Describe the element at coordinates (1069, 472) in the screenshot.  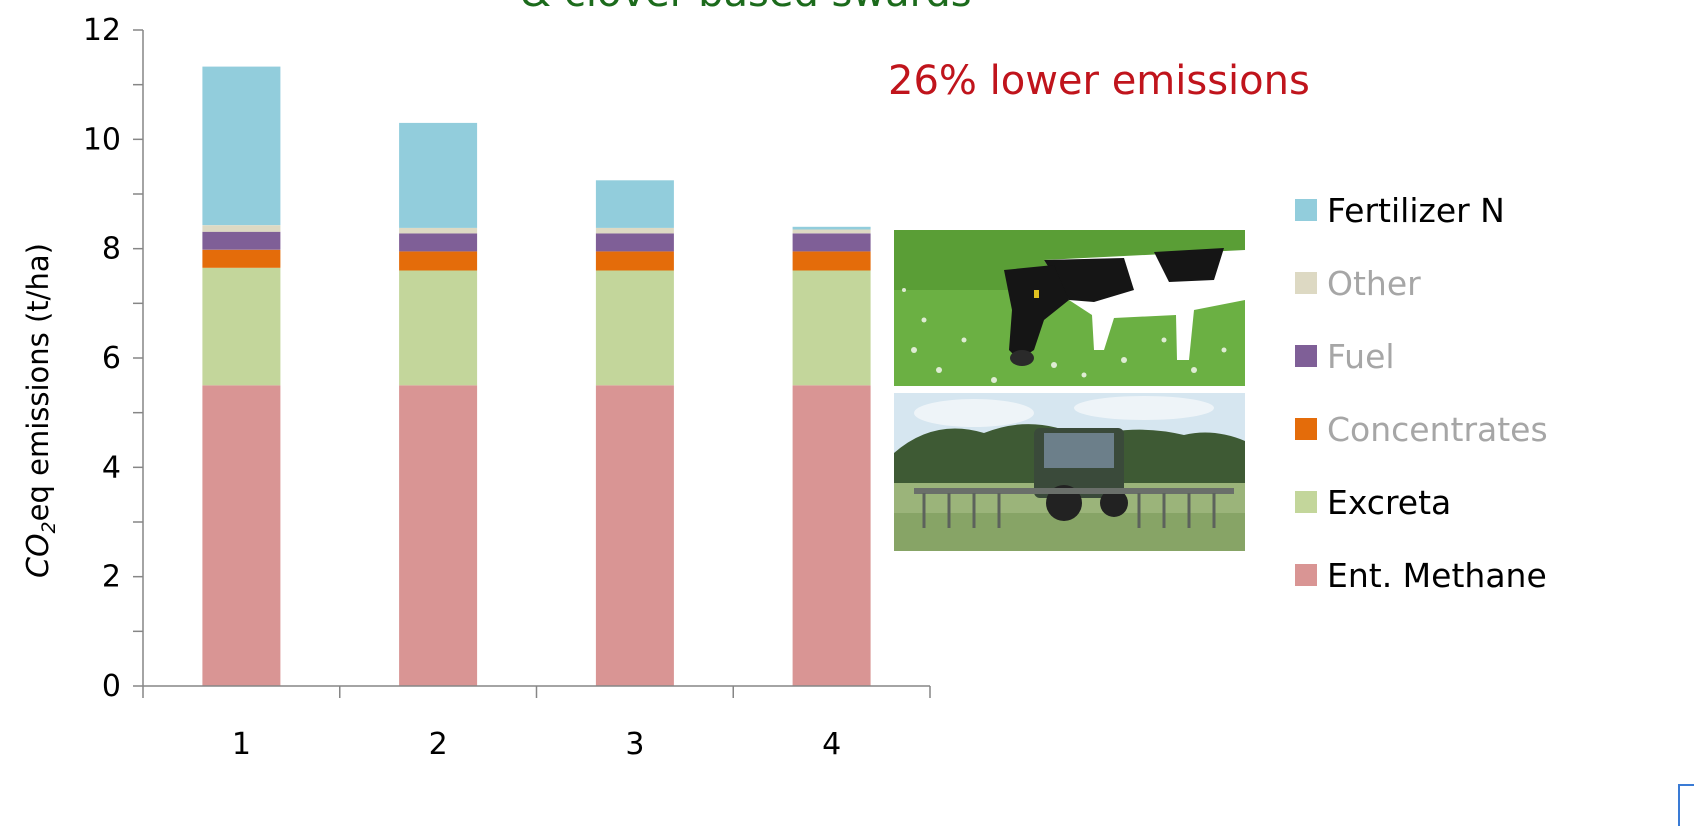
I see `tractor-slurry-spreader-photo` at that location.